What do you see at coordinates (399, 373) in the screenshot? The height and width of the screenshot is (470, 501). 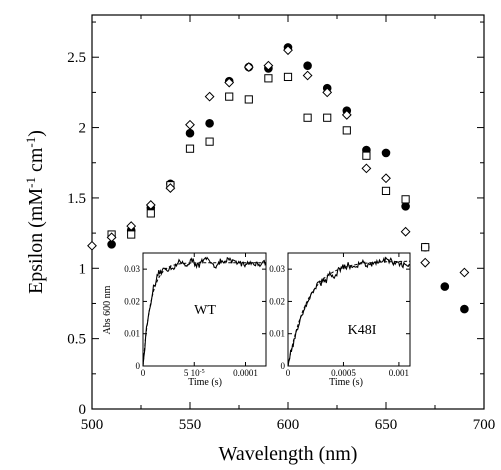 I see `inset-x-tick-label: 0.001` at bounding box center [399, 373].